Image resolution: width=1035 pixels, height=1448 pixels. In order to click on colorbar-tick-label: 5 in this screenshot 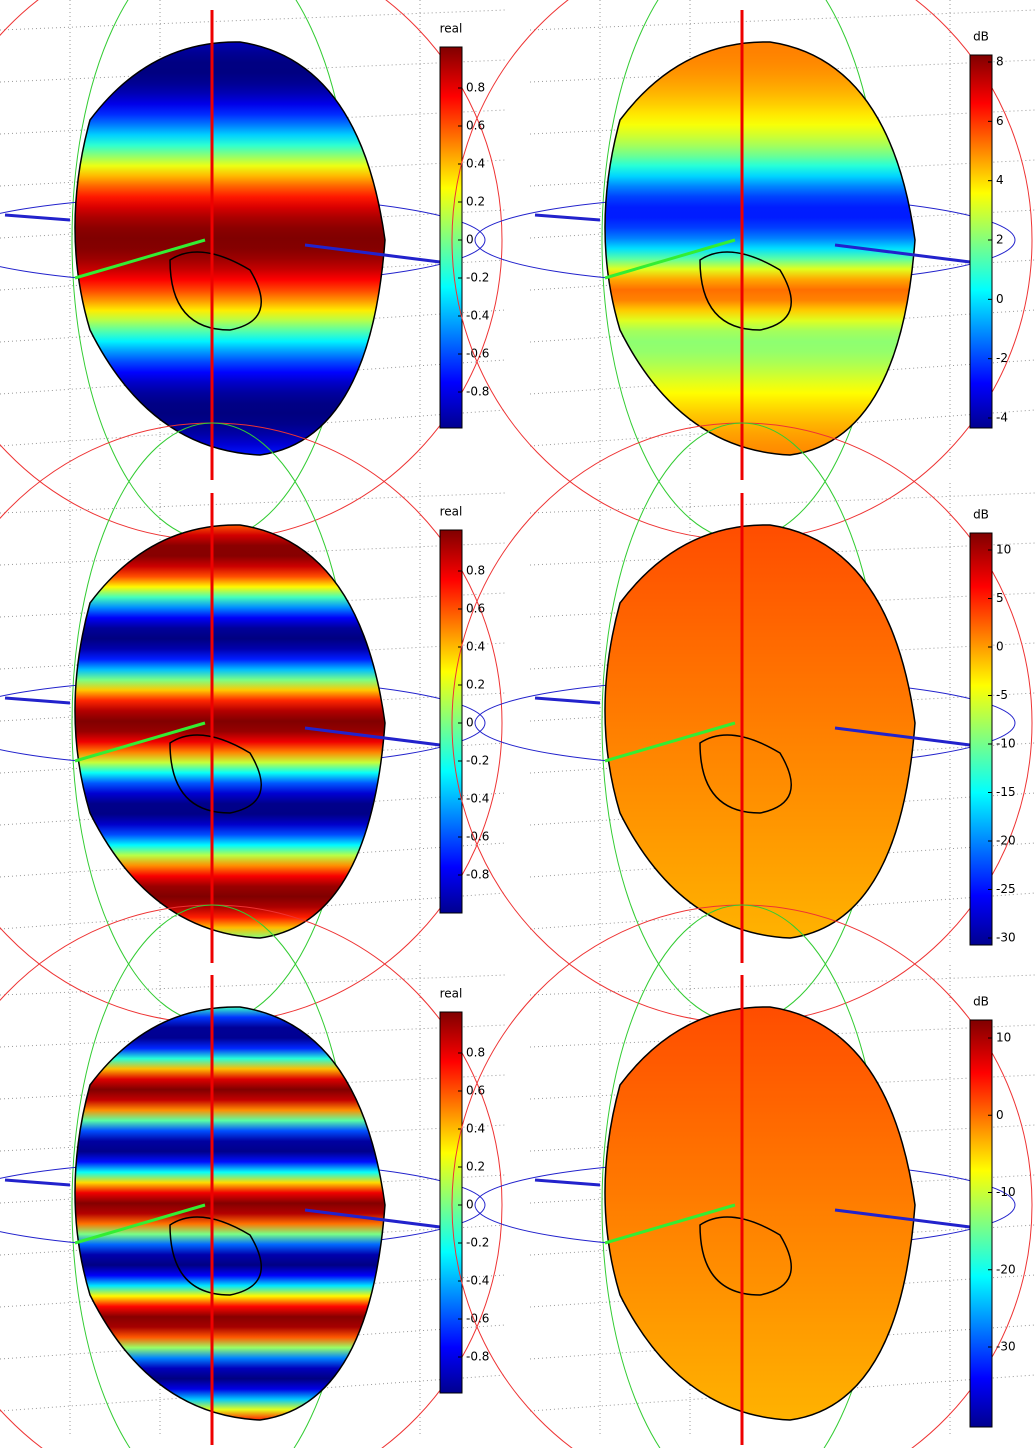, I will do `click(1000, 598)`.